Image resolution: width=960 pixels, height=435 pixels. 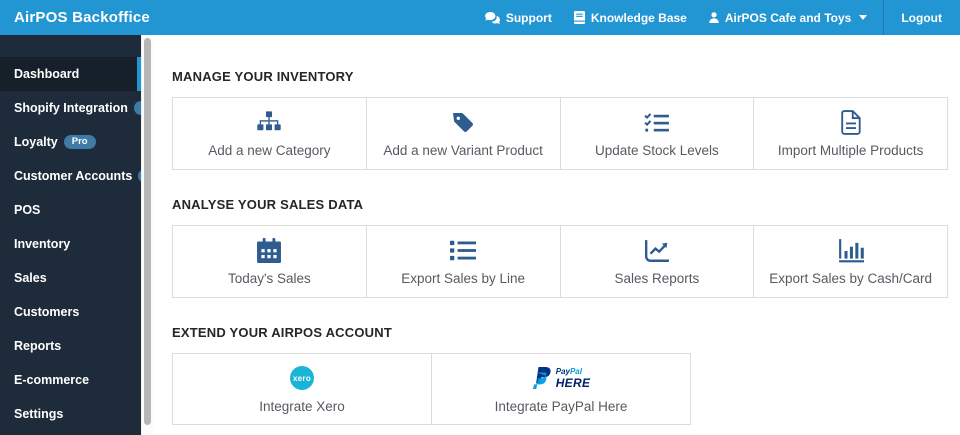 What do you see at coordinates (656, 150) in the screenshot?
I see `card-label: Update Stock Levels` at bounding box center [656, 150].